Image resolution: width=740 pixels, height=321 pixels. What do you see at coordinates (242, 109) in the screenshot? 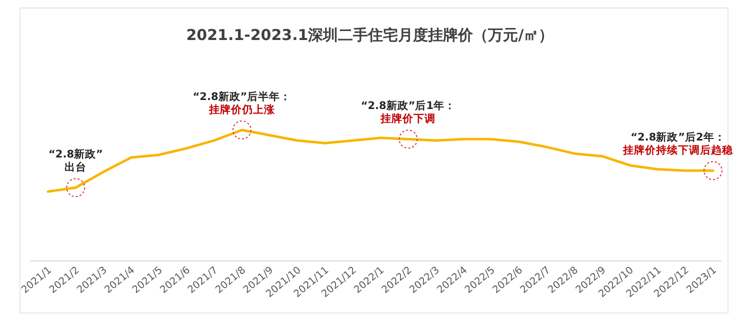
I see `annotation: 挂牌价仍上涨` at bounding box center [242, 109].